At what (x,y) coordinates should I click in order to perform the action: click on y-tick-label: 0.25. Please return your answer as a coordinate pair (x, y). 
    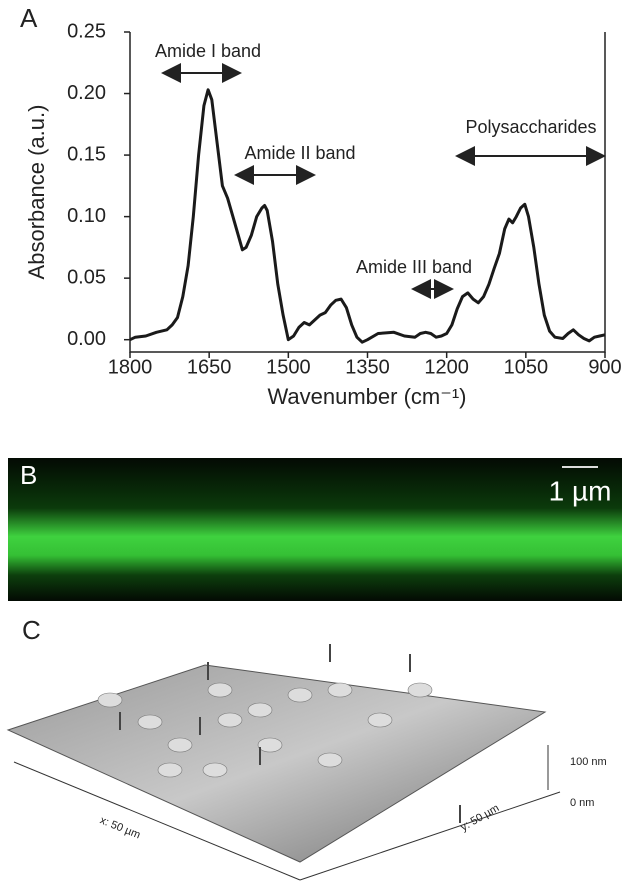
    Looking at the image, I should click on (86, 31).